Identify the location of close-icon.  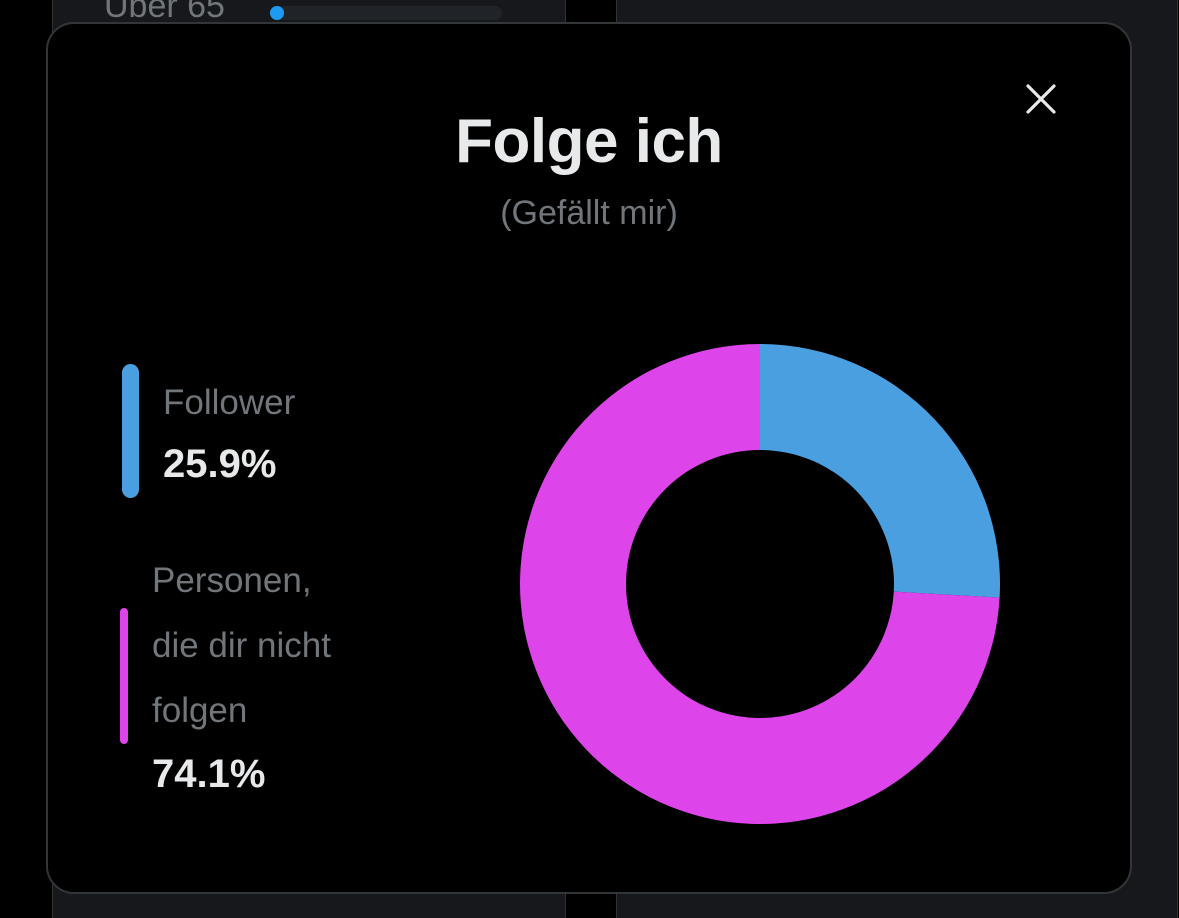
(1041, 99).